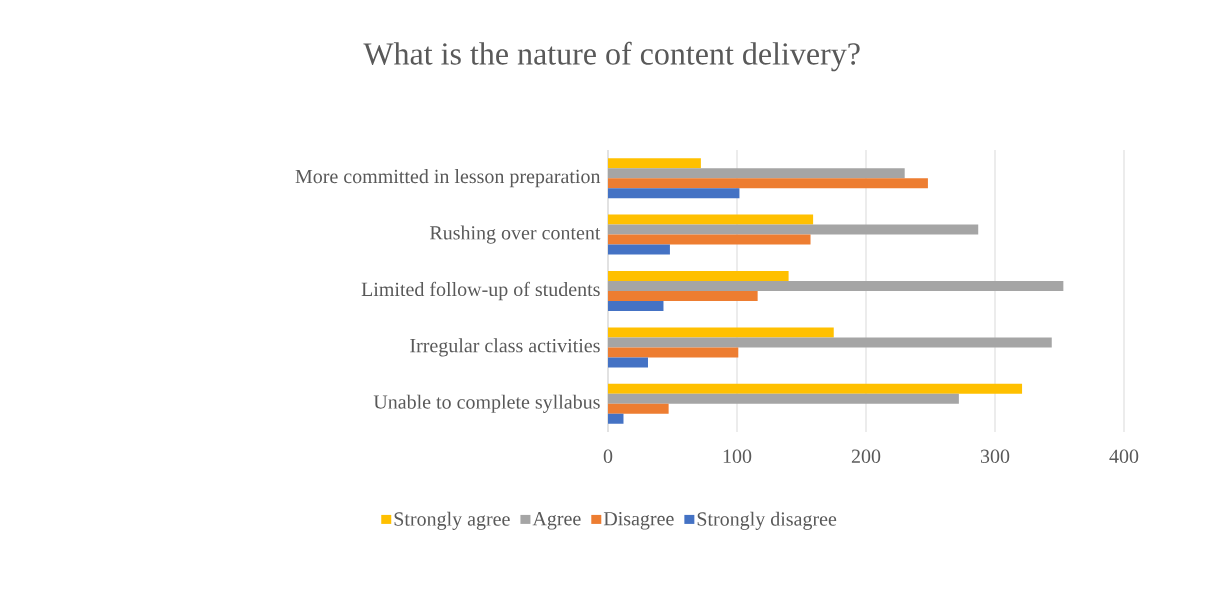 This screenshot has height=591, width=1229. I want to click on legend-label: Agree, so click(556, 521).